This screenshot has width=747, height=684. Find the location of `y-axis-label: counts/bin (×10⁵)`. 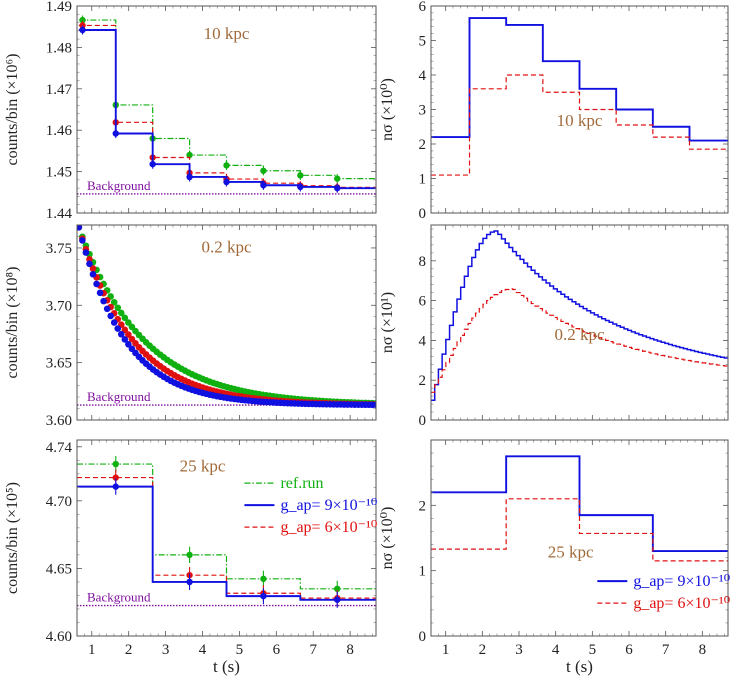

y-axis-label: counts/bin (×10⁵) is located at coordinates (12, 538).